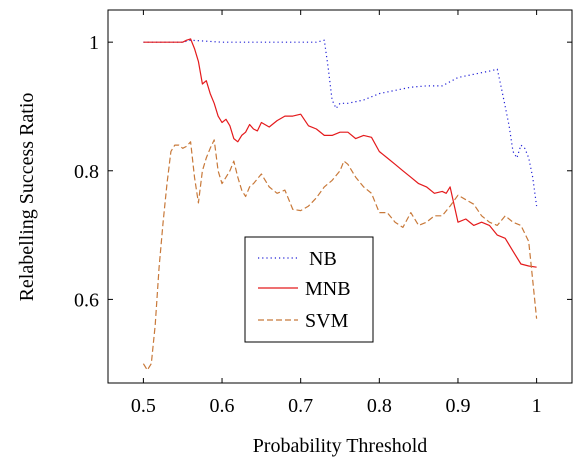 This screenshot has height=461, width=574. I want to click on x-tick-label: 0.5, so click(143, 406).